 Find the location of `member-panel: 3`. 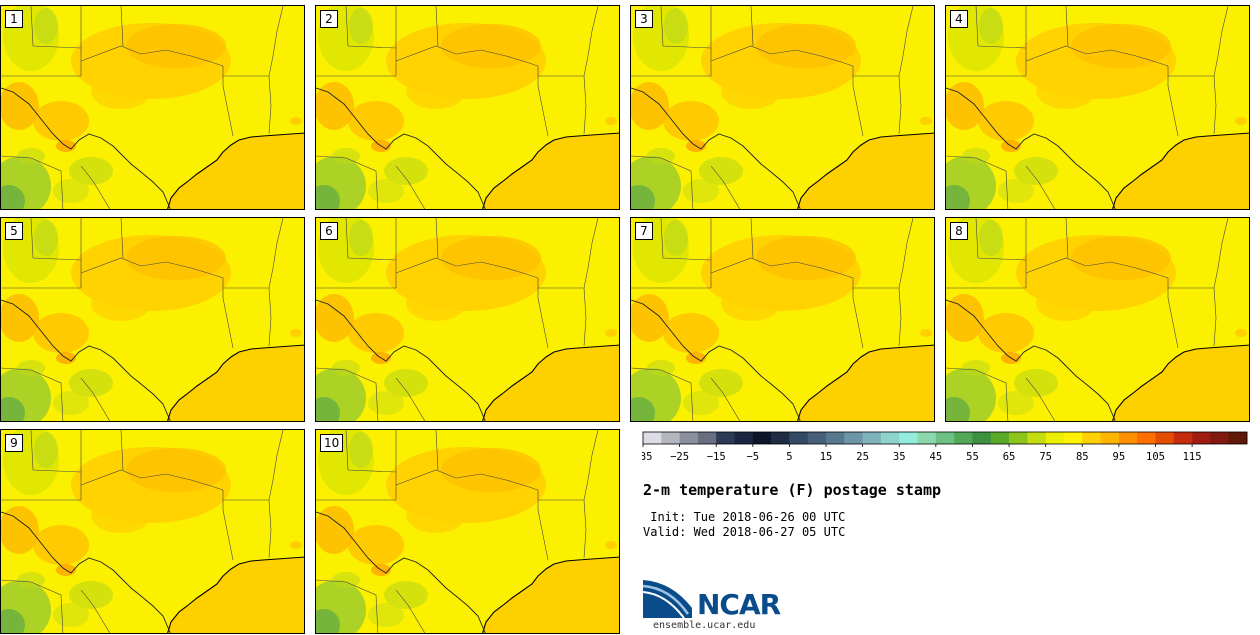

member-panel: 3 is located at coordinates (782, 107).